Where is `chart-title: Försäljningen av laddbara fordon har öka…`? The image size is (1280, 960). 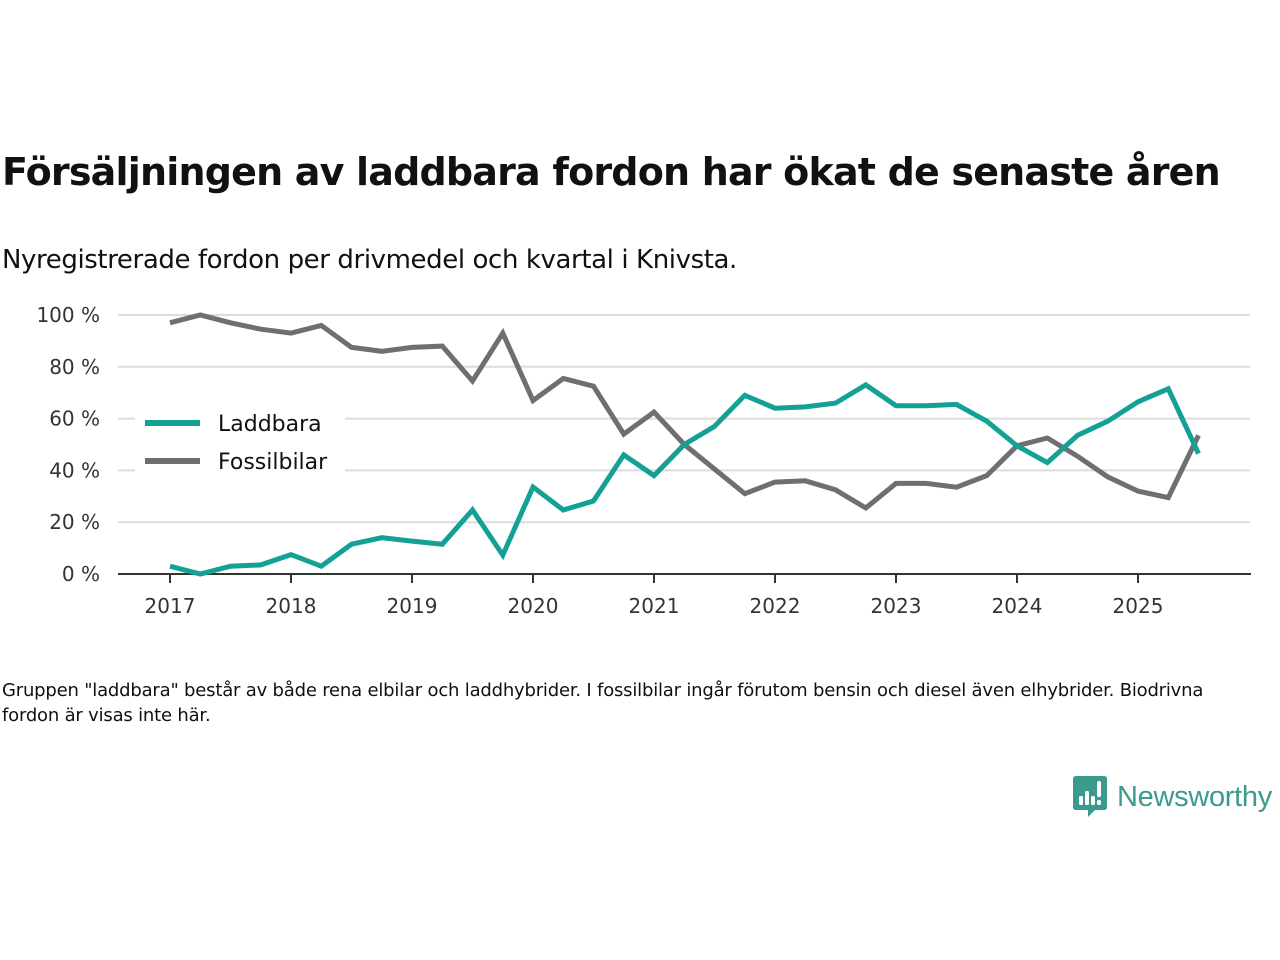 chart-title: Försäljningen av laddbara fordon har öka… is located at coordinates (611, 172).